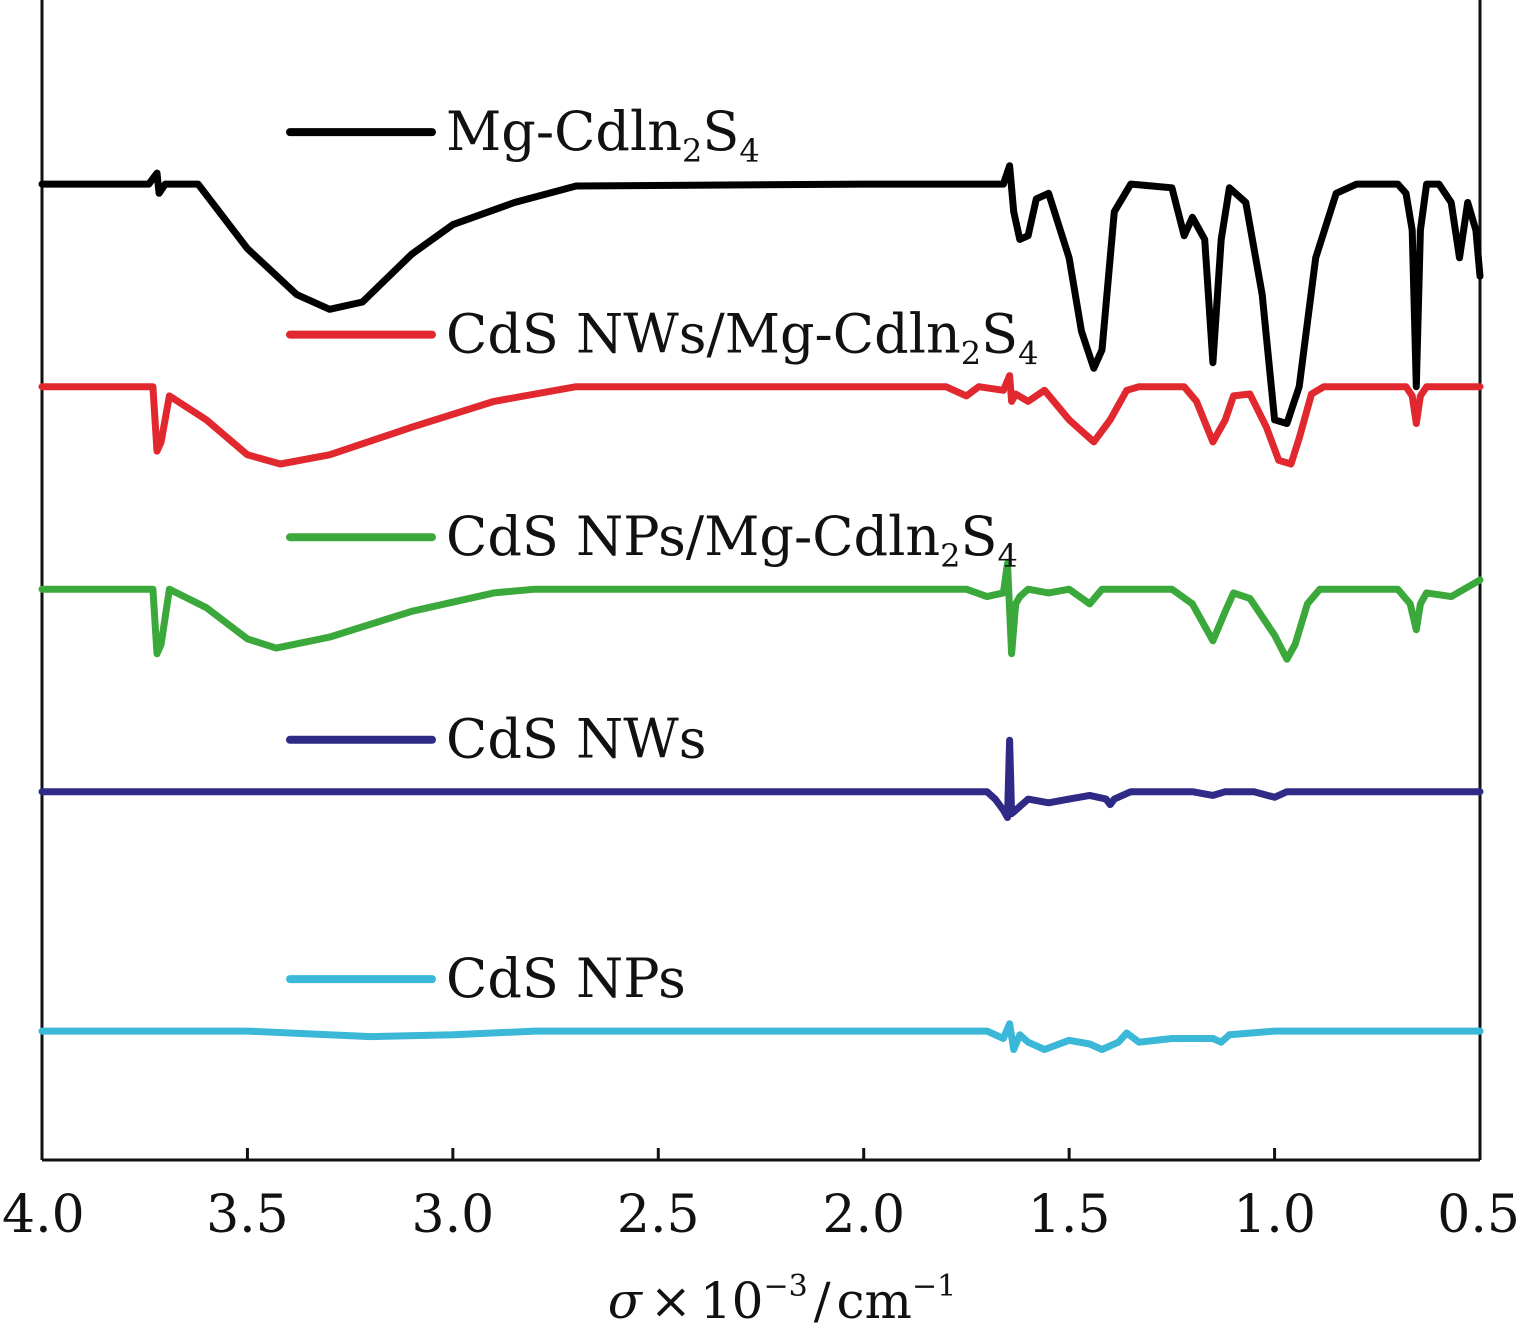  Describe the element at coordinates (1478, 1215) in the screenshot. I see `x-tick-label: 0.5` at that location.